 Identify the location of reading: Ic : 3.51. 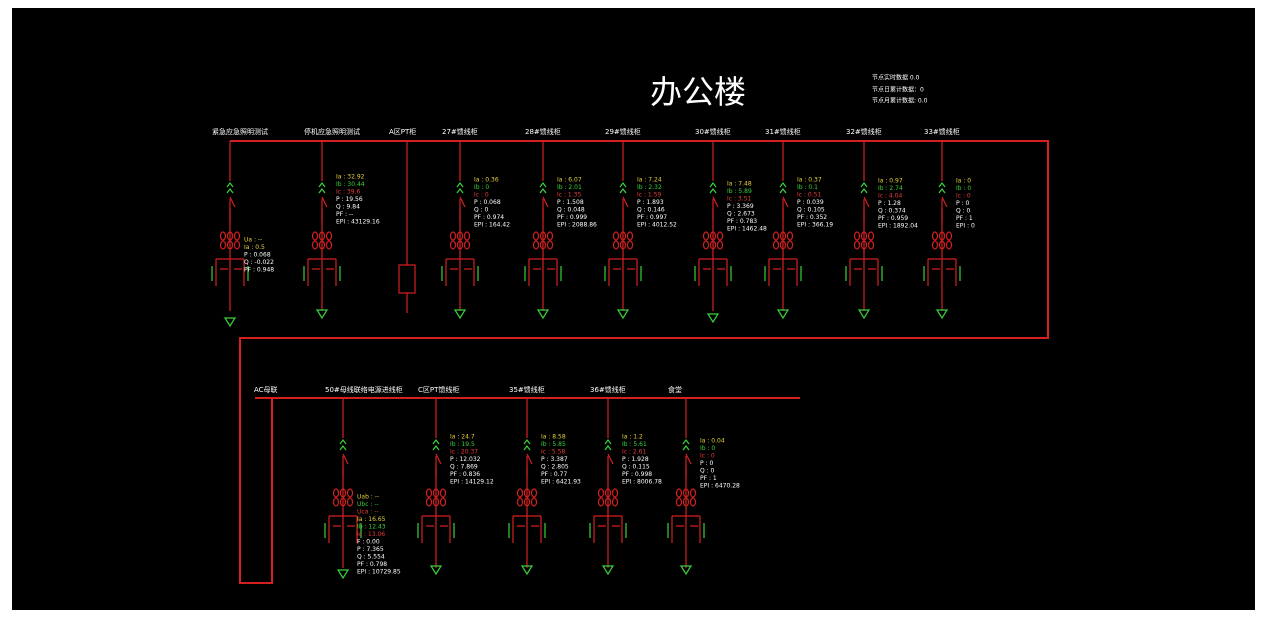
(739, 199).